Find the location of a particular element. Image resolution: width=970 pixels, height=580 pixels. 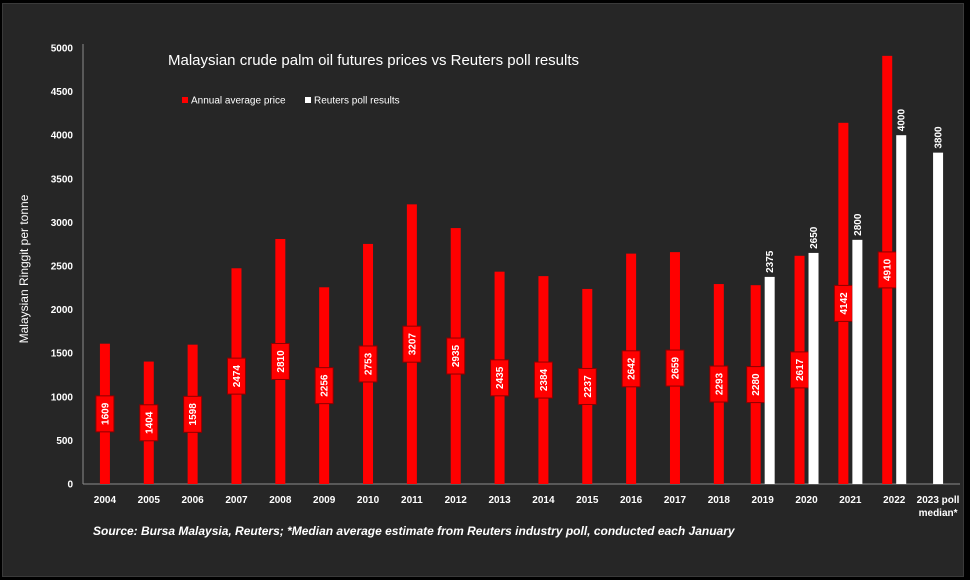

price-data-label: 2753 is located at coordinates (369, 363).